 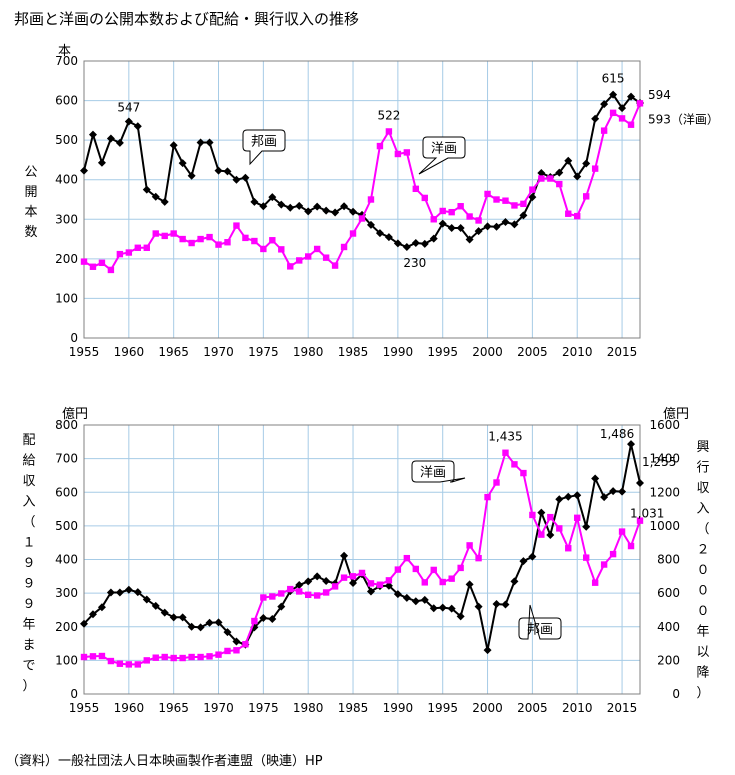 What do you see at coordinates (30, 212) in the screenshot?
I see `y-axis-label-char: 本` at bounding box center [30, 212].